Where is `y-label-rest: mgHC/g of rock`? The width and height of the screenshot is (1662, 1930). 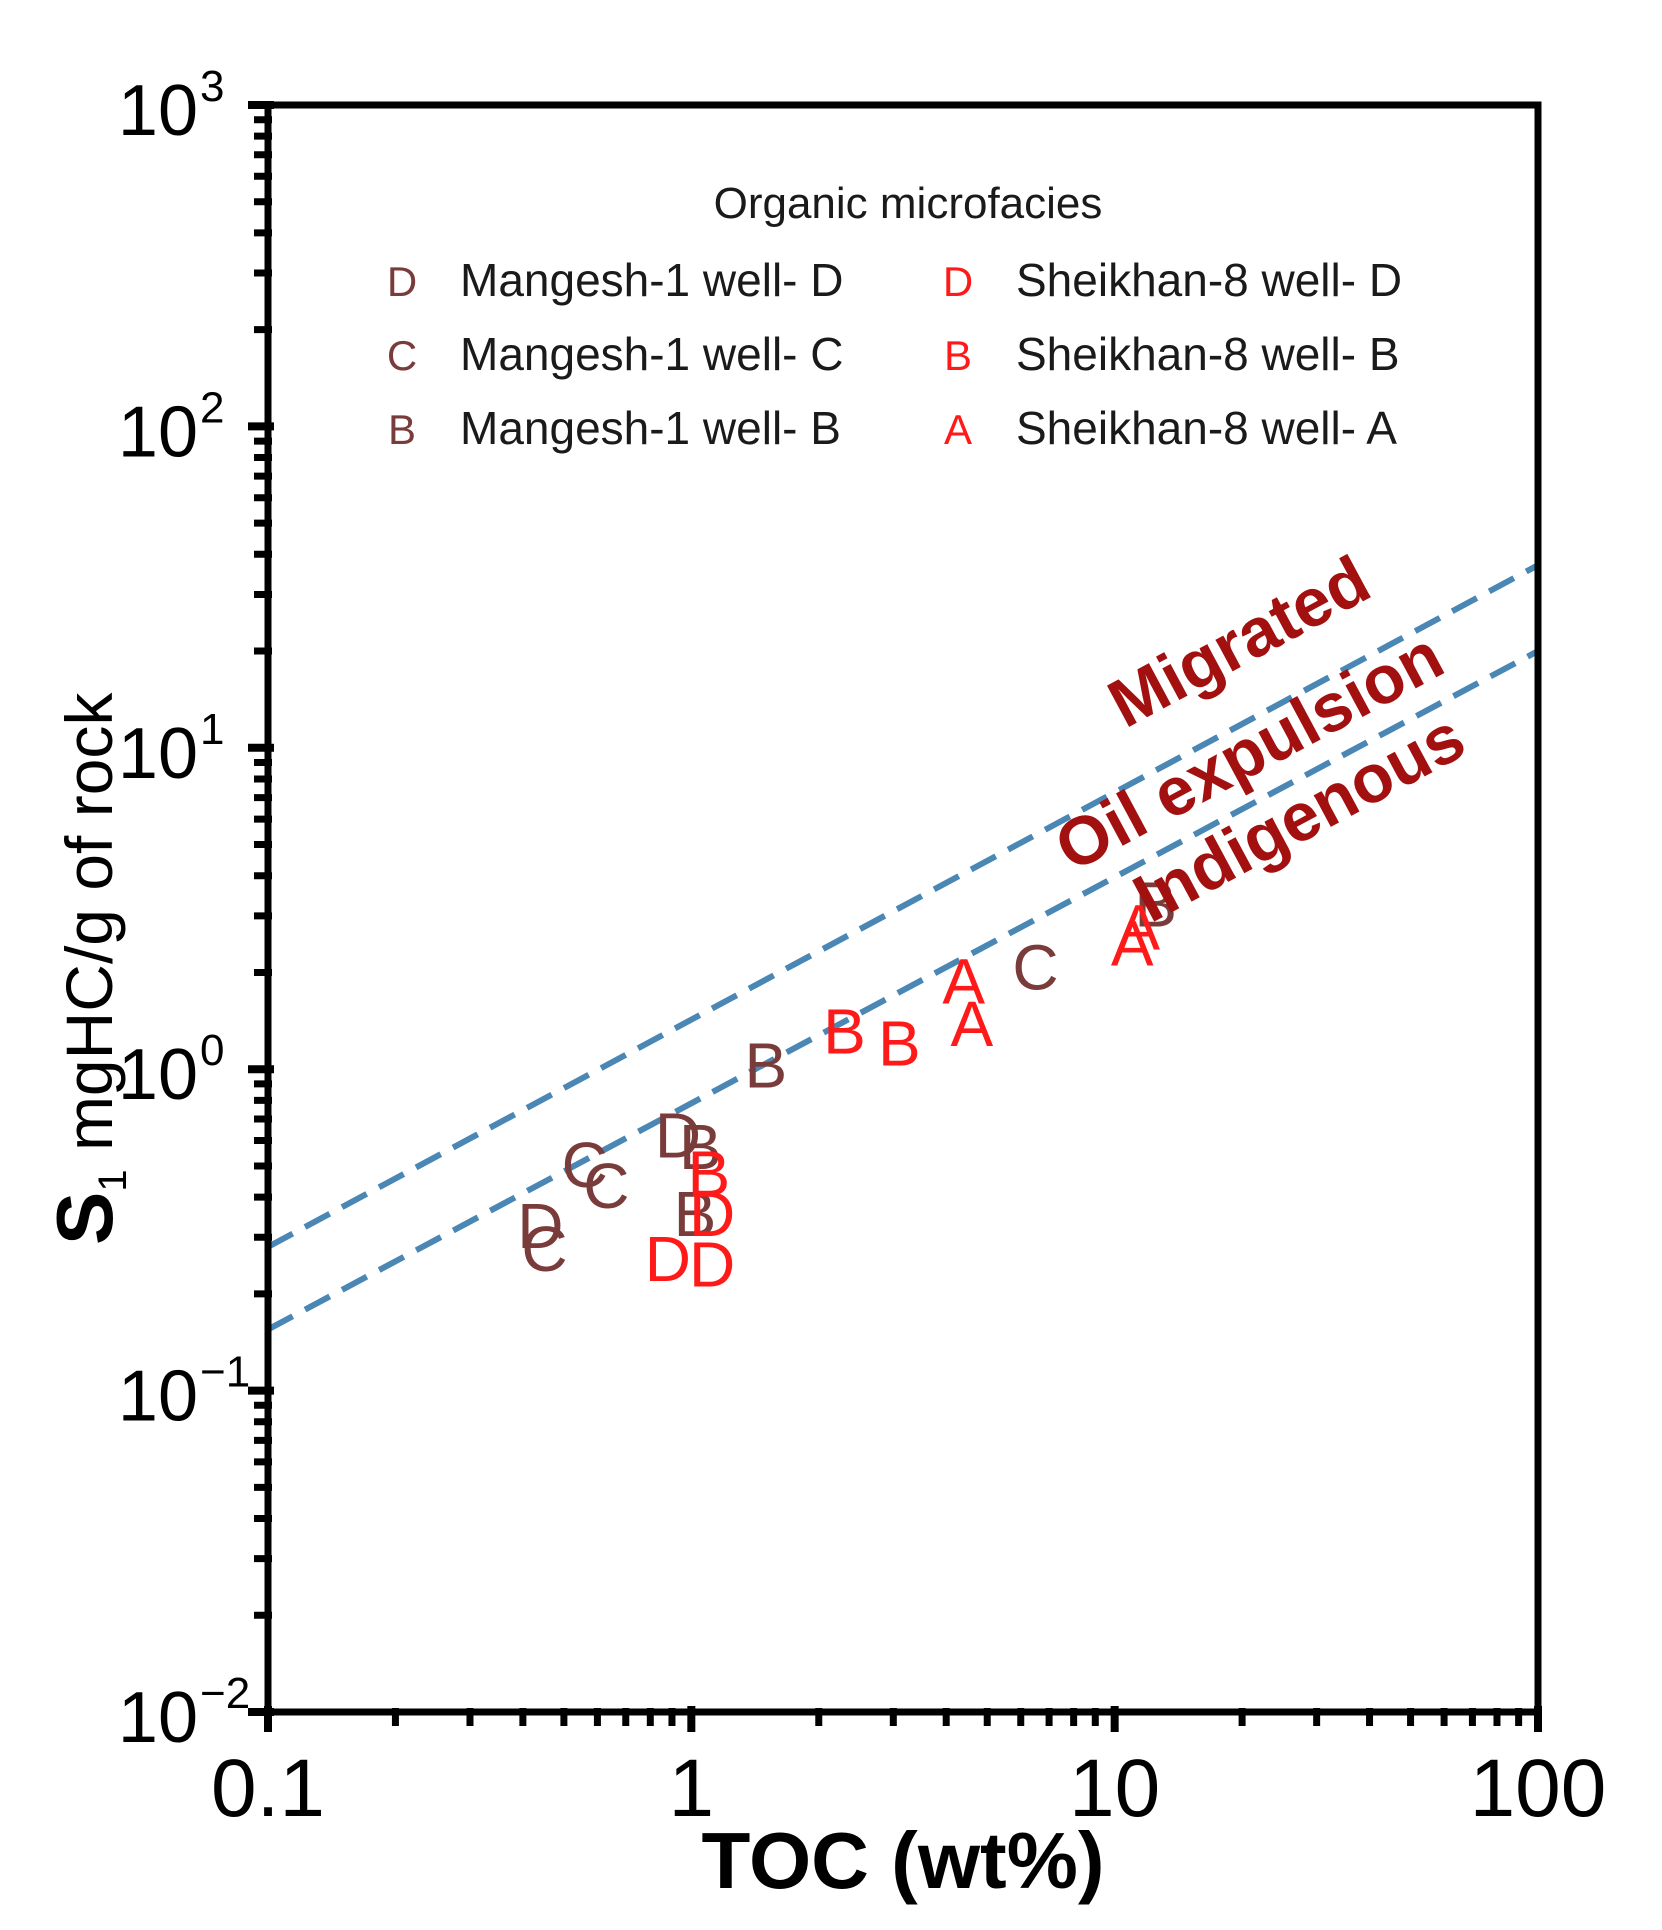
y-label-rest: mgHC/g of rock is located at coordinates (89, 931).